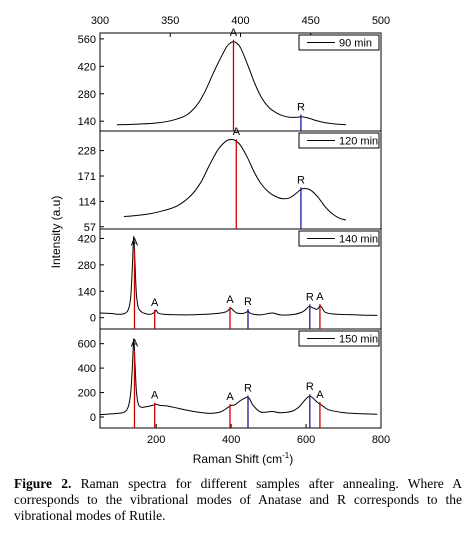  I want to click on y-tick-label: 228, so click(87, 152).